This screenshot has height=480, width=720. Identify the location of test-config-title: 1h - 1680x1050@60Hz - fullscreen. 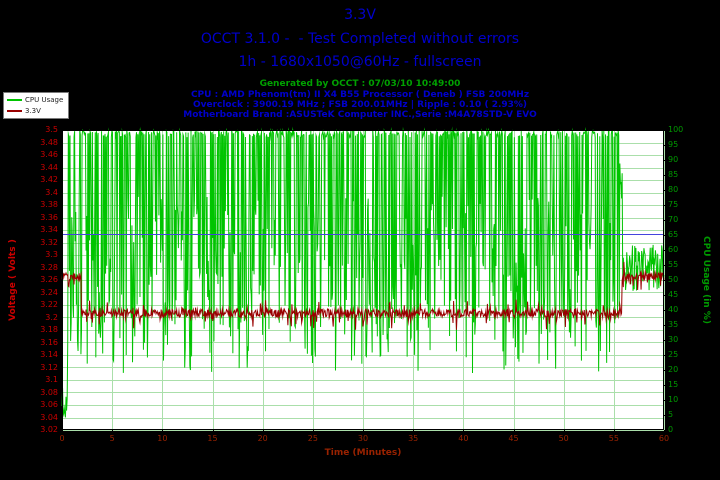
(360, 62).